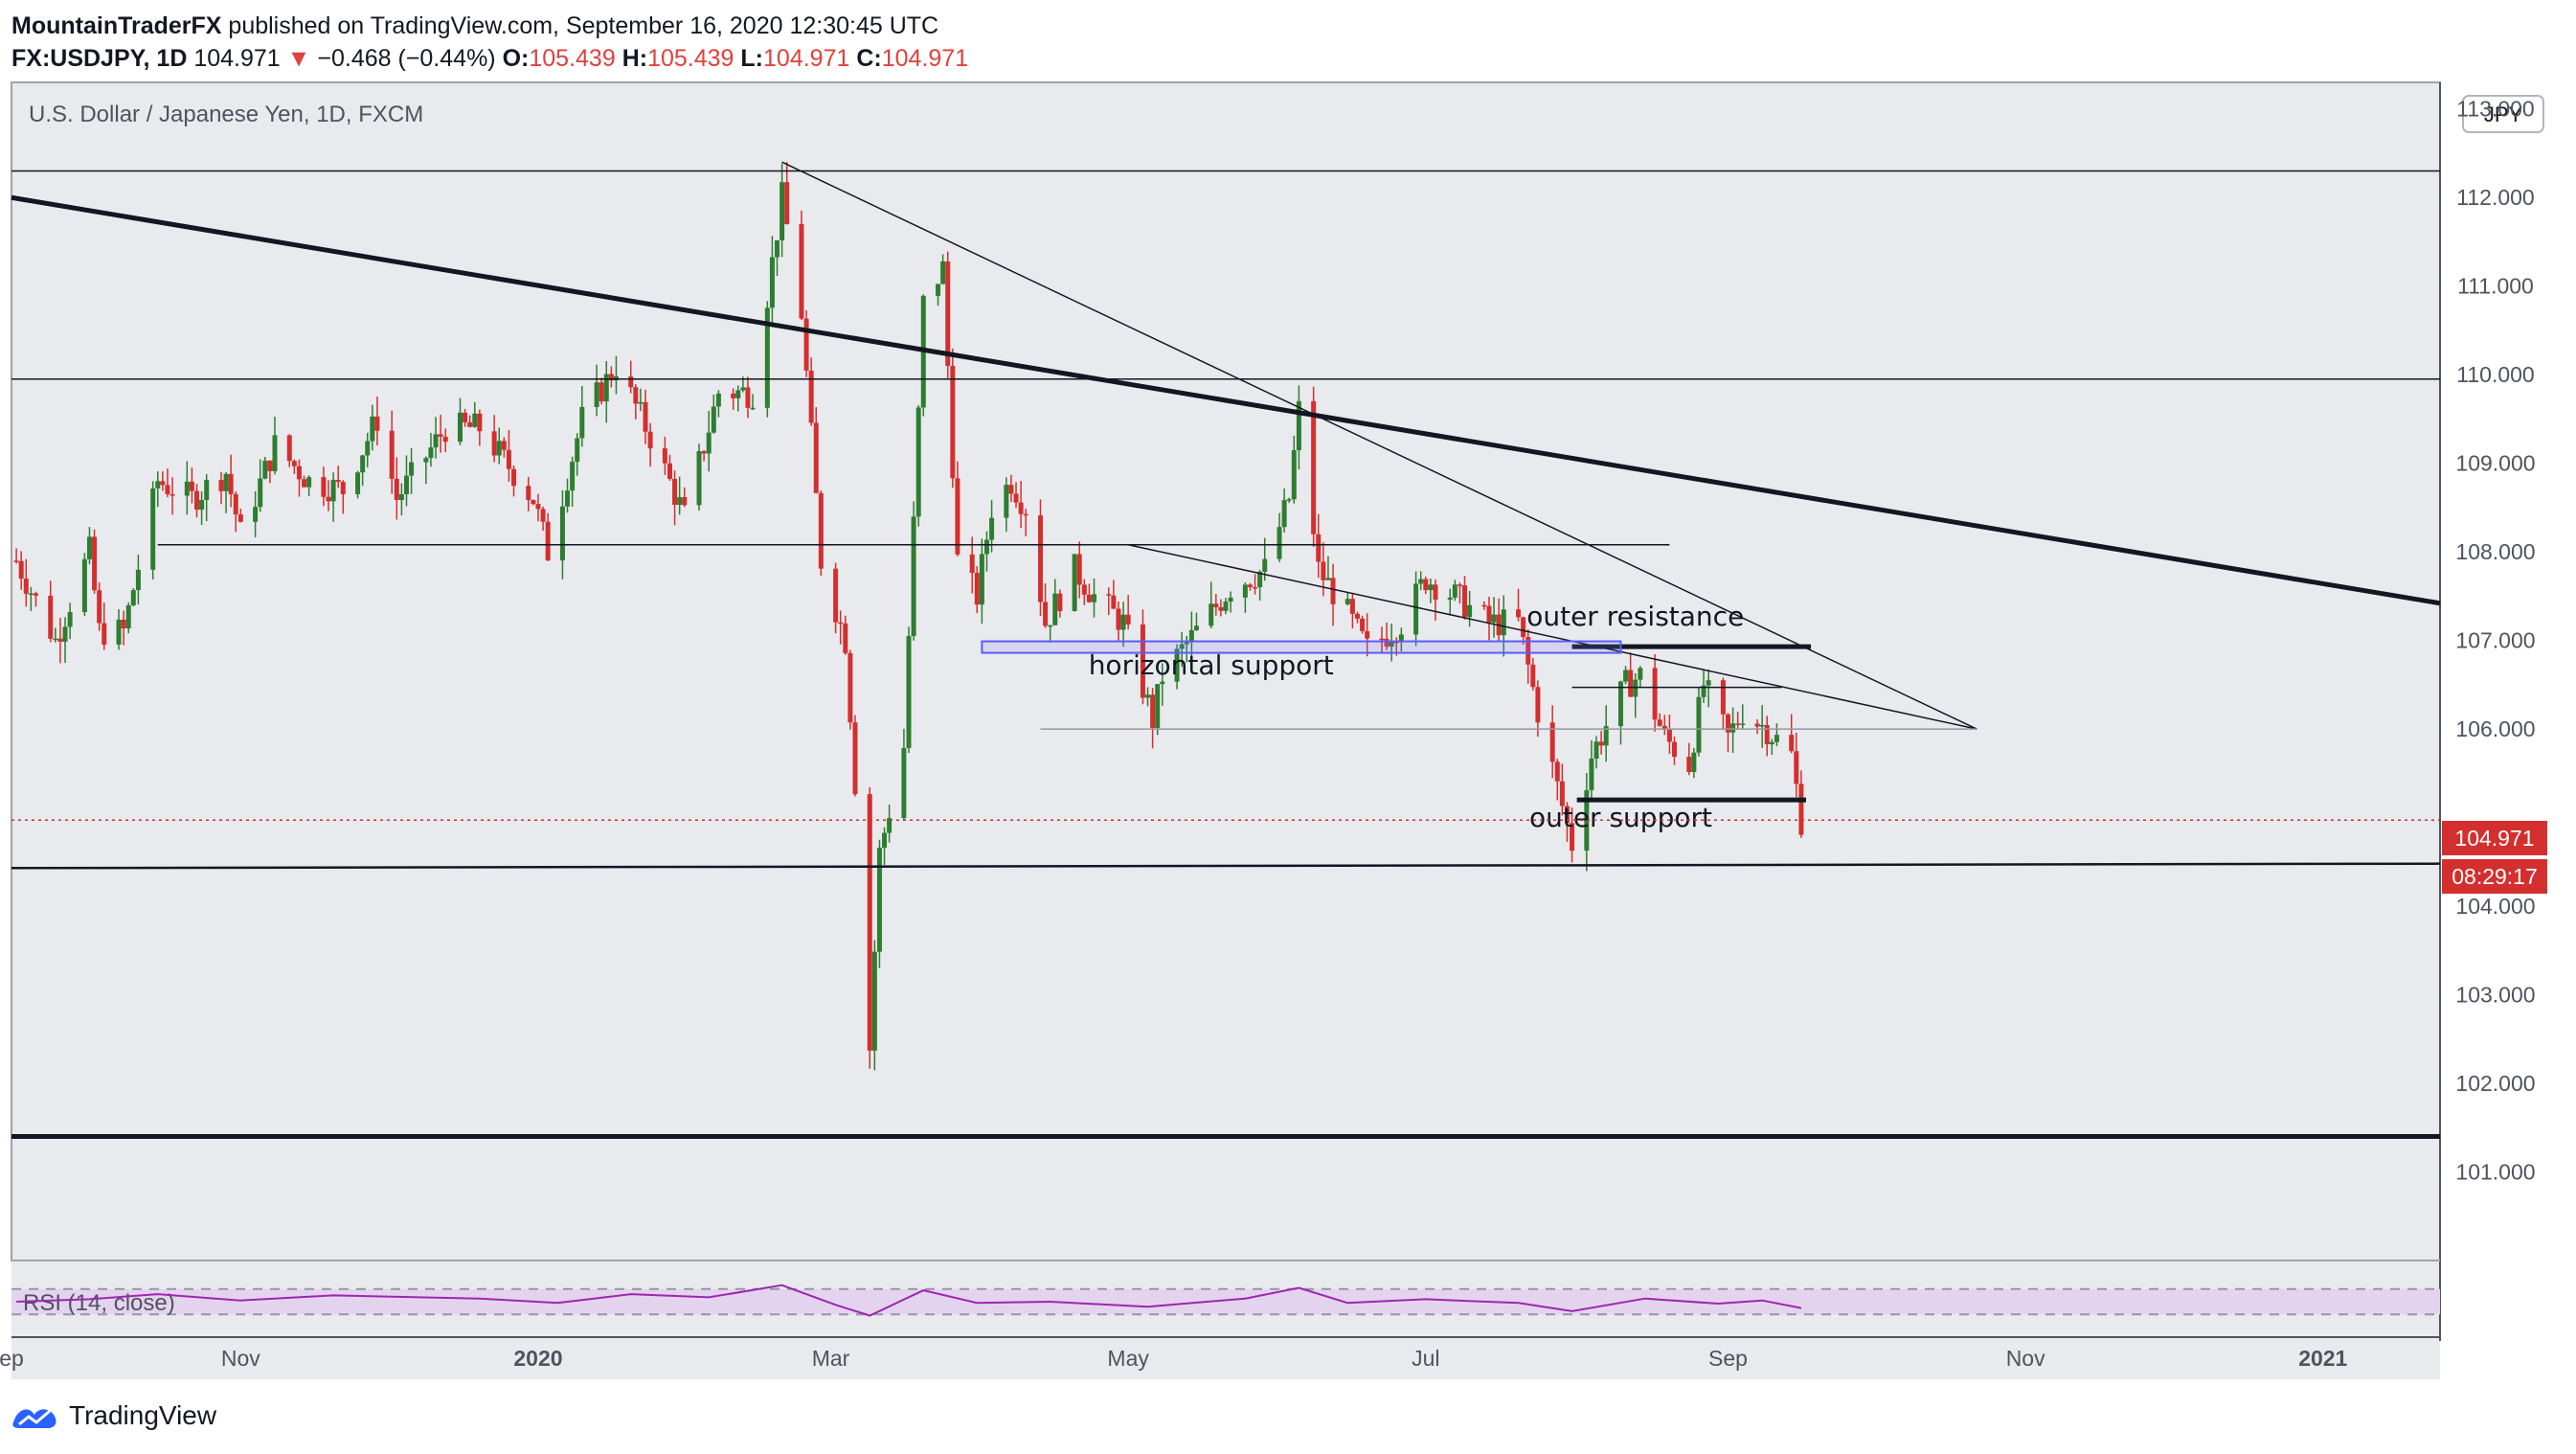 This screenshot has width=2576, height=1454. What do you see at coordinates (1226, 866) in the screenshot?
I see `trend-line` at bounding box center [1226, 866].